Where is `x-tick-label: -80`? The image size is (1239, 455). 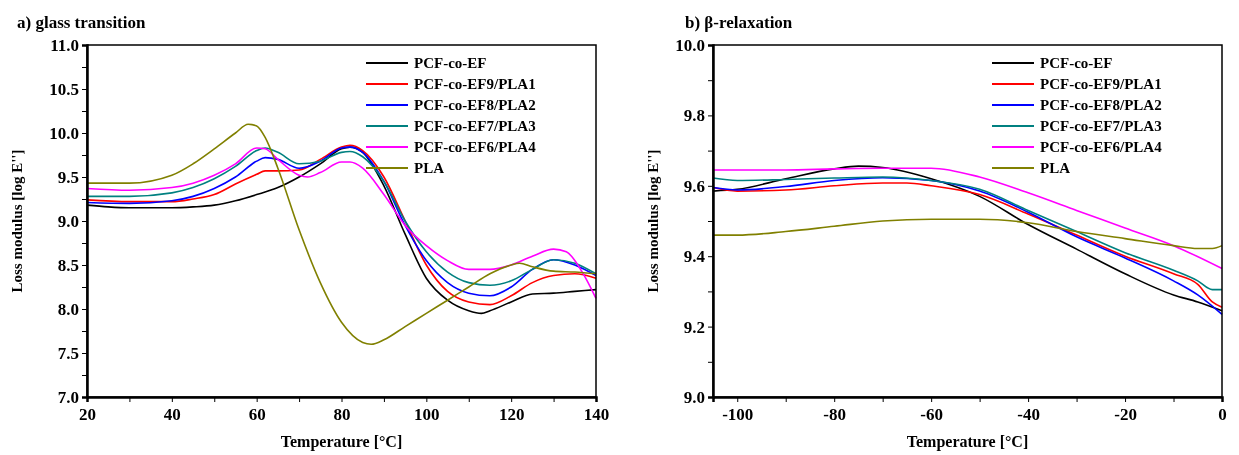
x-tick-label: -80 is located at coordinates (835, 415).